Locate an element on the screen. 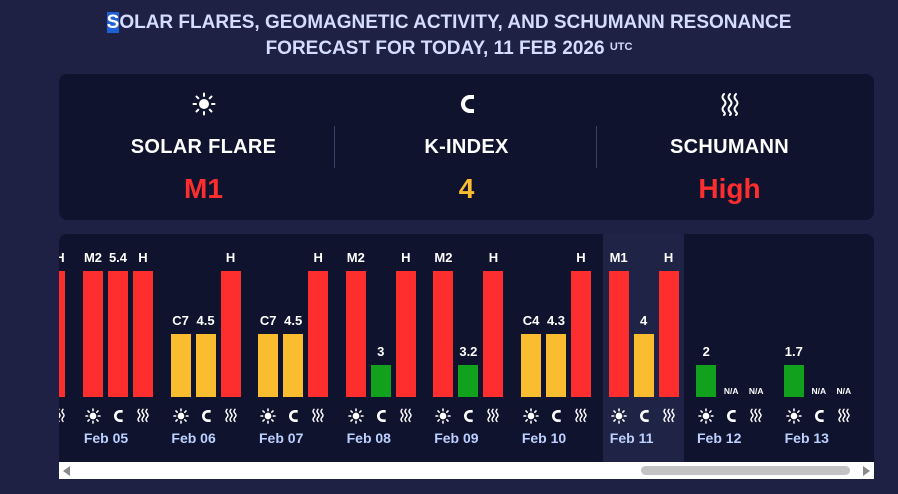  k-index-value-label: 3.2 is located at coordinates (468, 351).